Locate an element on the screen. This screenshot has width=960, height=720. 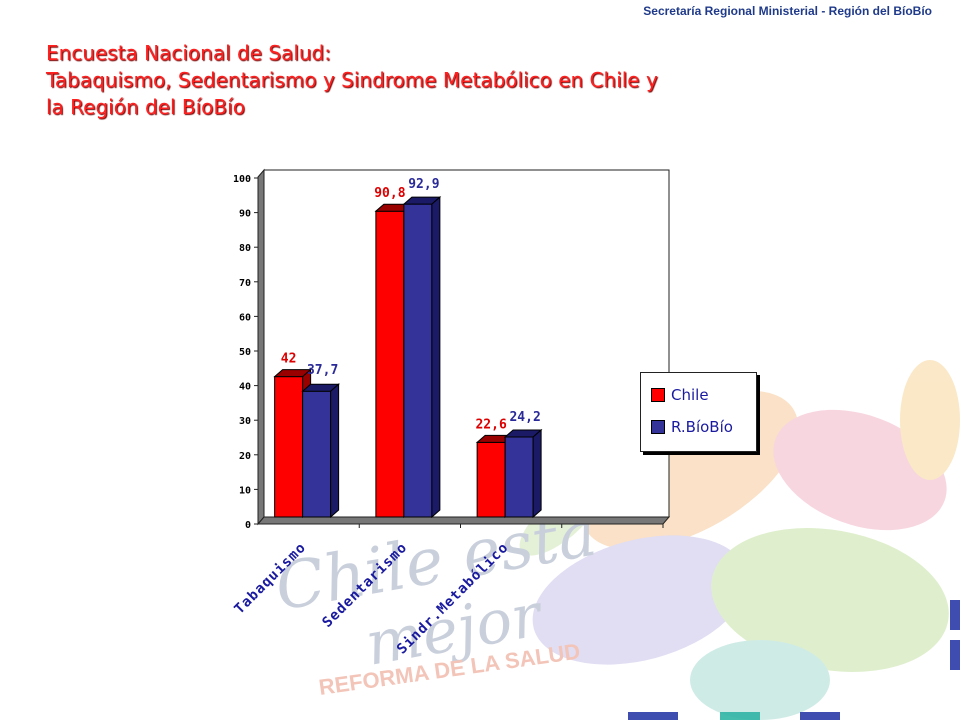
y-tick-label: 40 is located at coordinates (245, 387).